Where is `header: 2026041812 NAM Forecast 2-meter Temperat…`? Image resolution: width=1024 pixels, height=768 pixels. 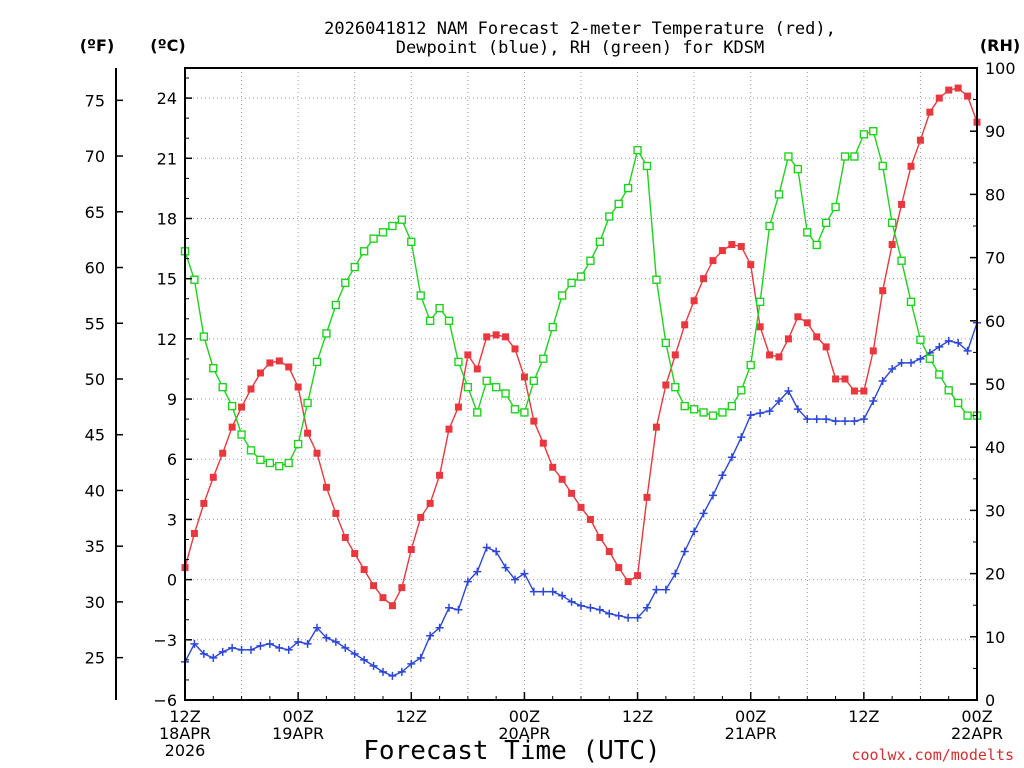 header: 2026041812 NAM Forecast 2-meter Temperat… is located at coordinates (550, 38).